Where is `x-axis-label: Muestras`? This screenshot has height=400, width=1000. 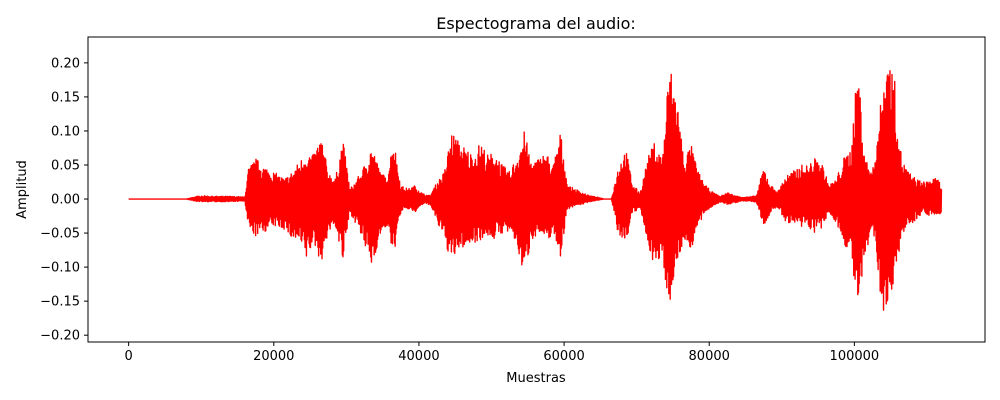 x-axis-label: Muestras is located at coordinates (536, 378).